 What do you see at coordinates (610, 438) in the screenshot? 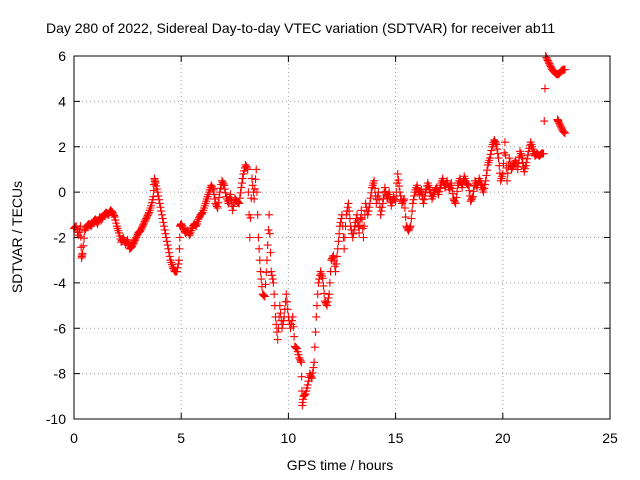
I see `x-tick-label: 25` at bounding box center [610, 438].